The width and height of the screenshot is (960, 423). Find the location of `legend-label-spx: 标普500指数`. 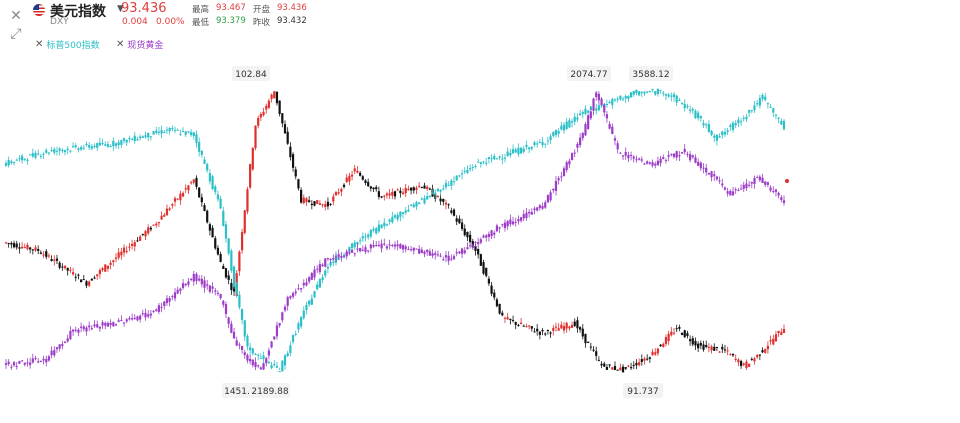

legend-label-spx: 标普500指数 is located at coordinates (73, 46).